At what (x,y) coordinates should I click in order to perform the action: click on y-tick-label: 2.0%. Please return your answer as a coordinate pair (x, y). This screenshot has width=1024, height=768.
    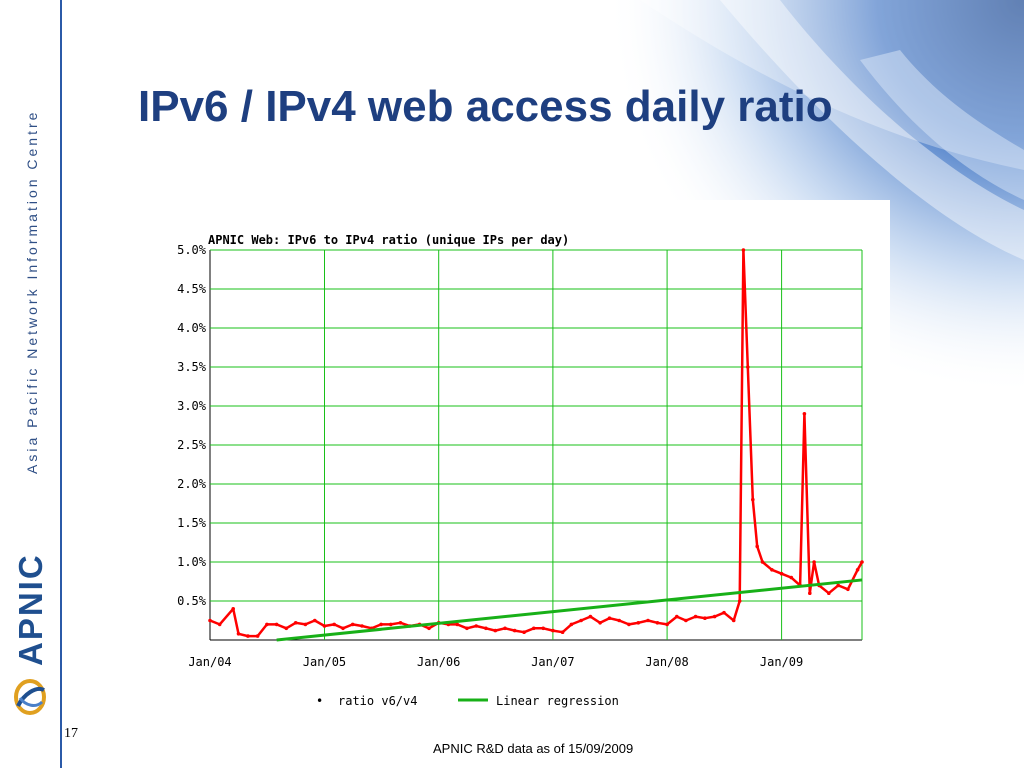
    Looking at the image, I should click on (192, 484).